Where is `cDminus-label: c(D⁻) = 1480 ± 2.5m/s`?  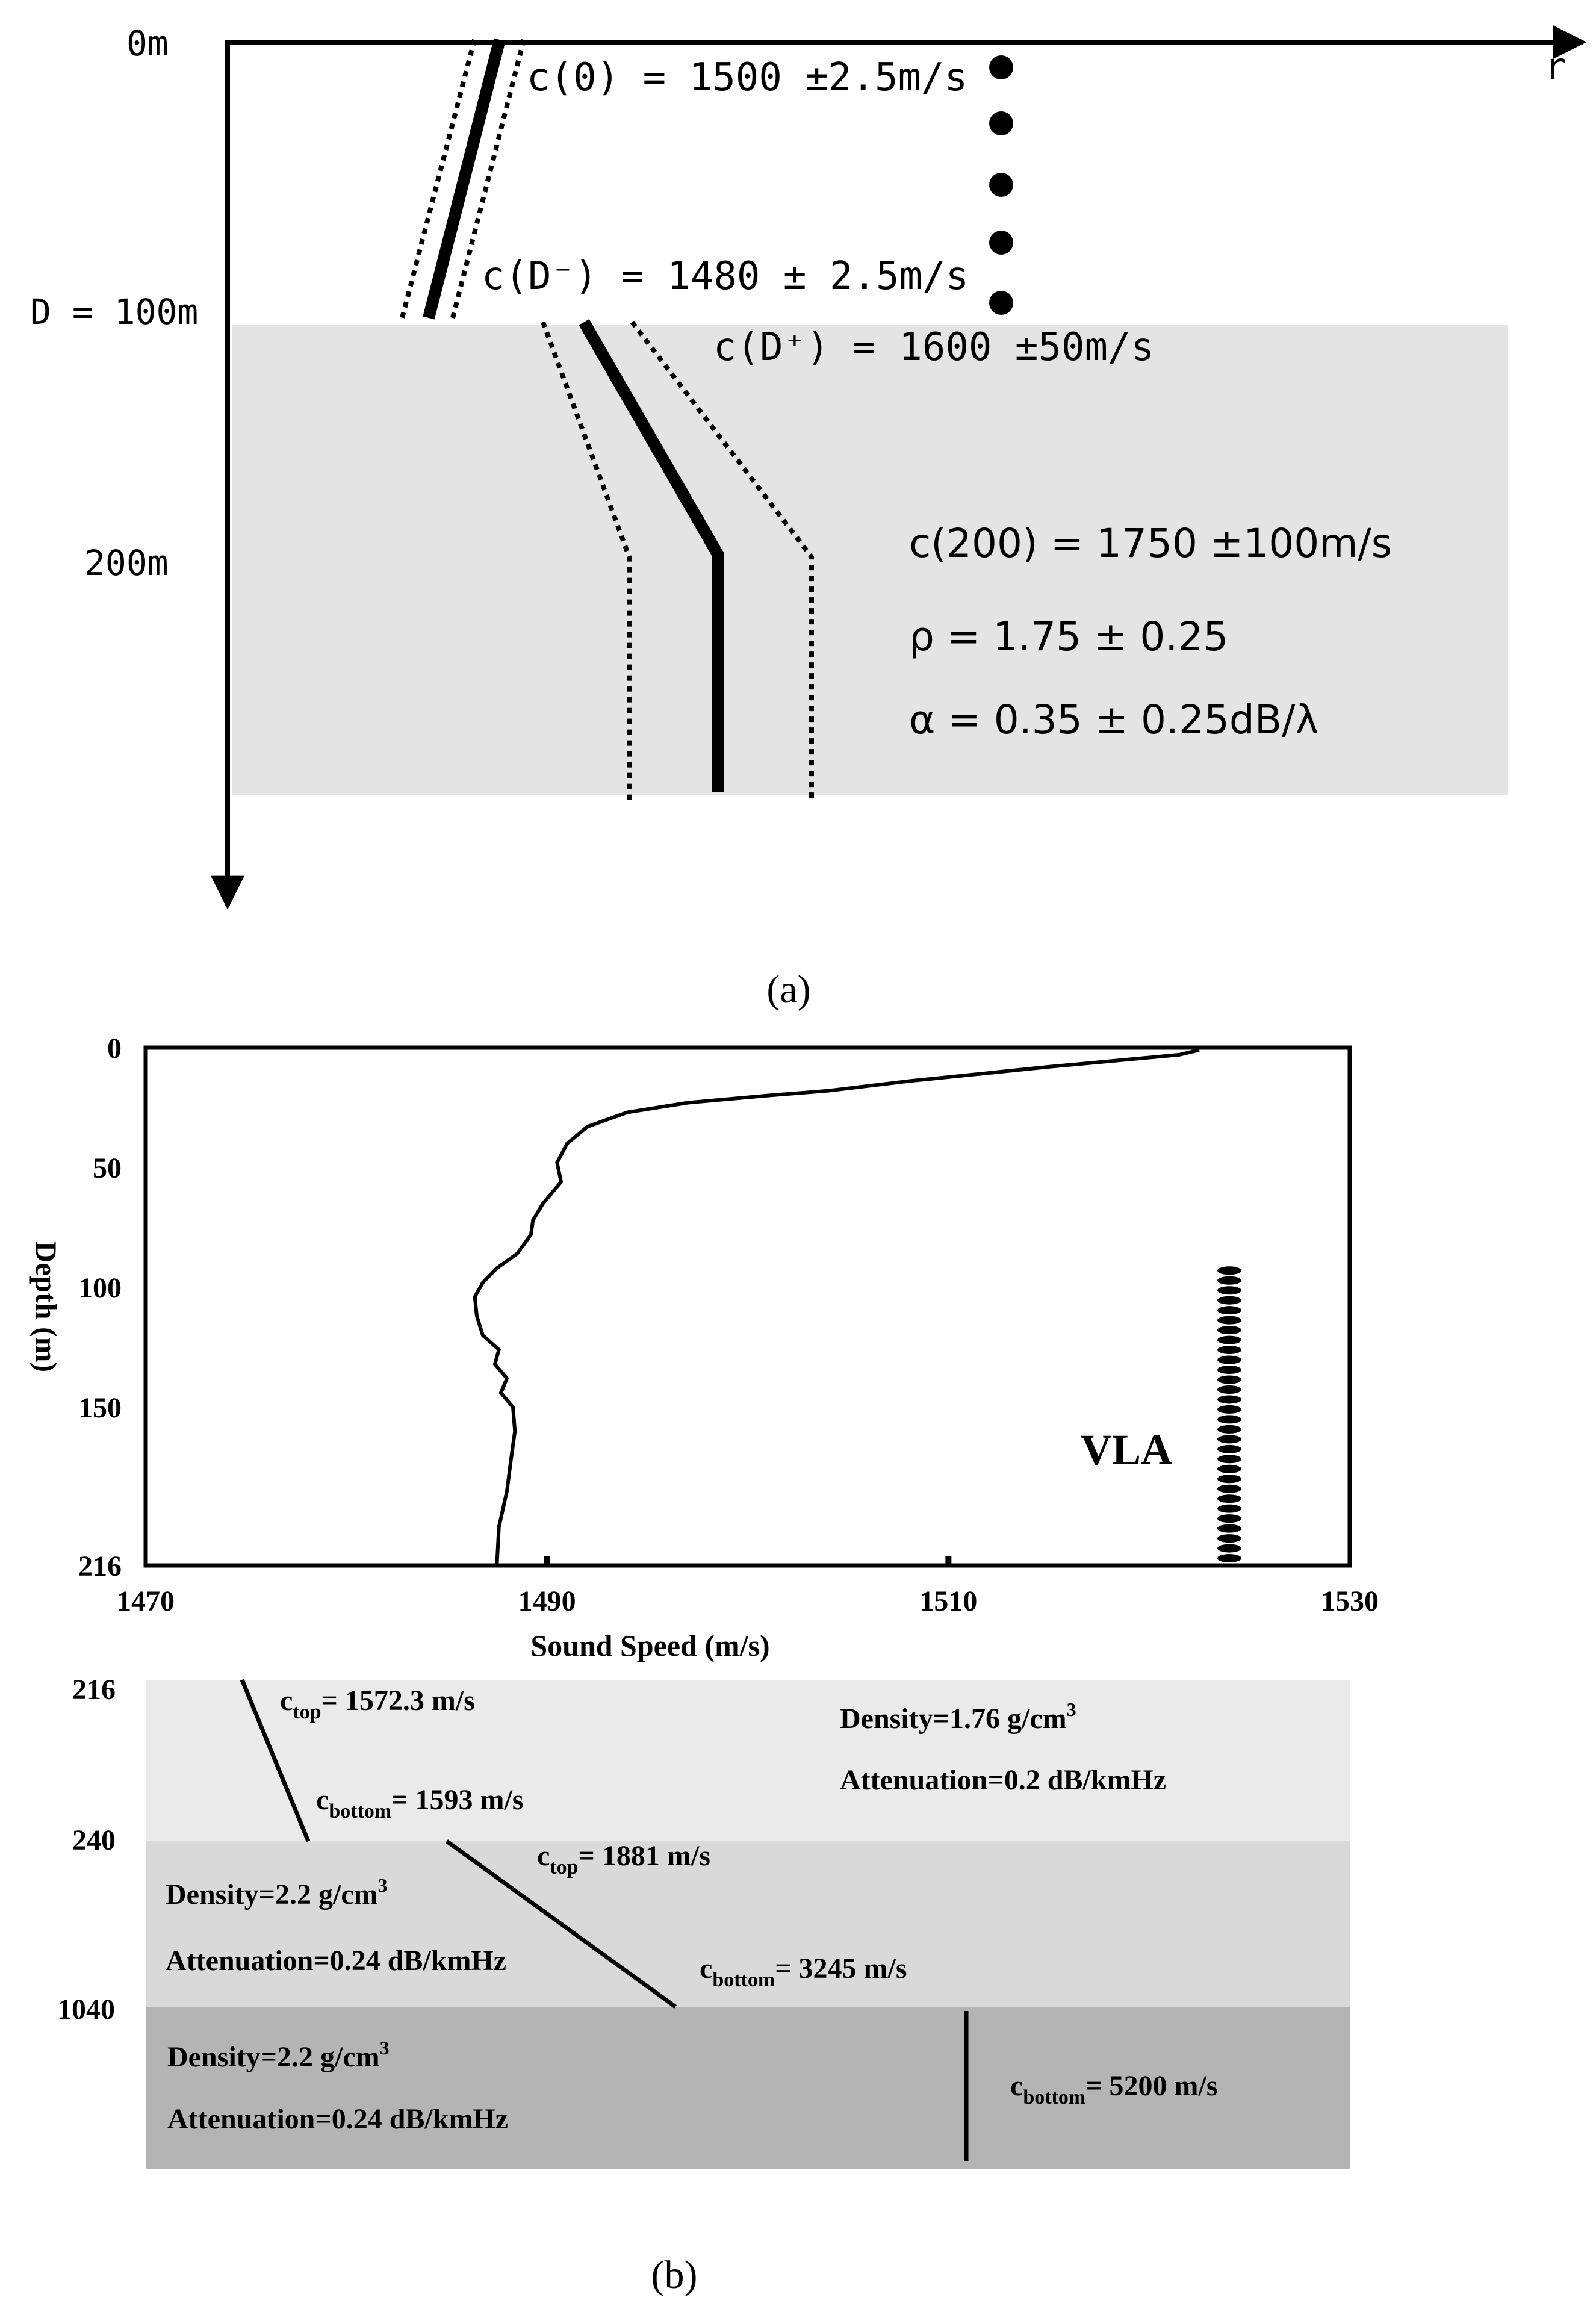 cDminus-label: c(D⁻) = 1480 ± 2.5m/s is located at coordinates (725, 276).